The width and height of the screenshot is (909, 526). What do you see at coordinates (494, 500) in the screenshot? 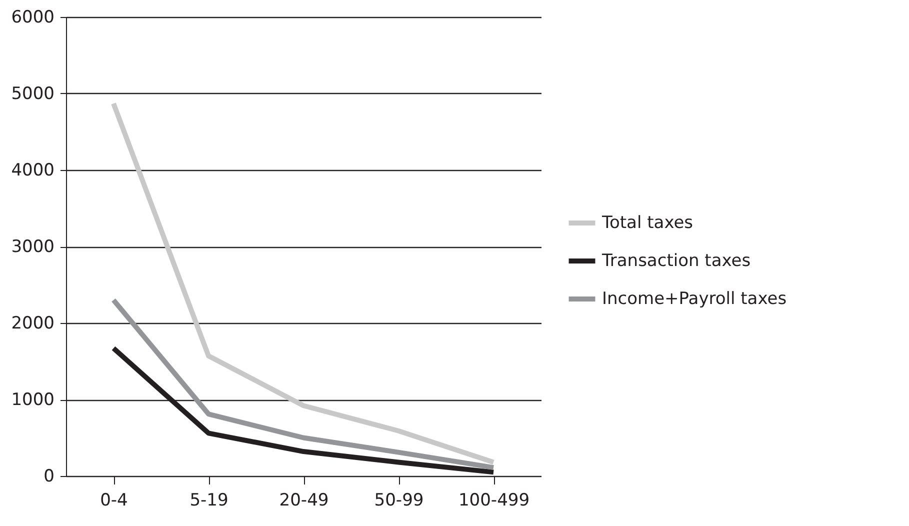
I see `x-tick-label: 100-499` at bounding box center [494, 500].